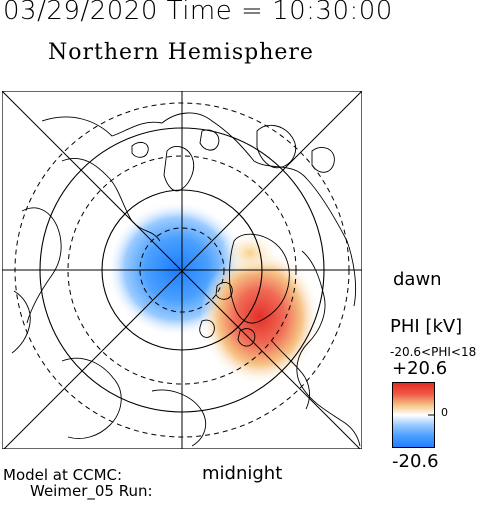 This screenshot has width=484, height=508. I want to click on dawn-label: dawn, so click(417, 279).